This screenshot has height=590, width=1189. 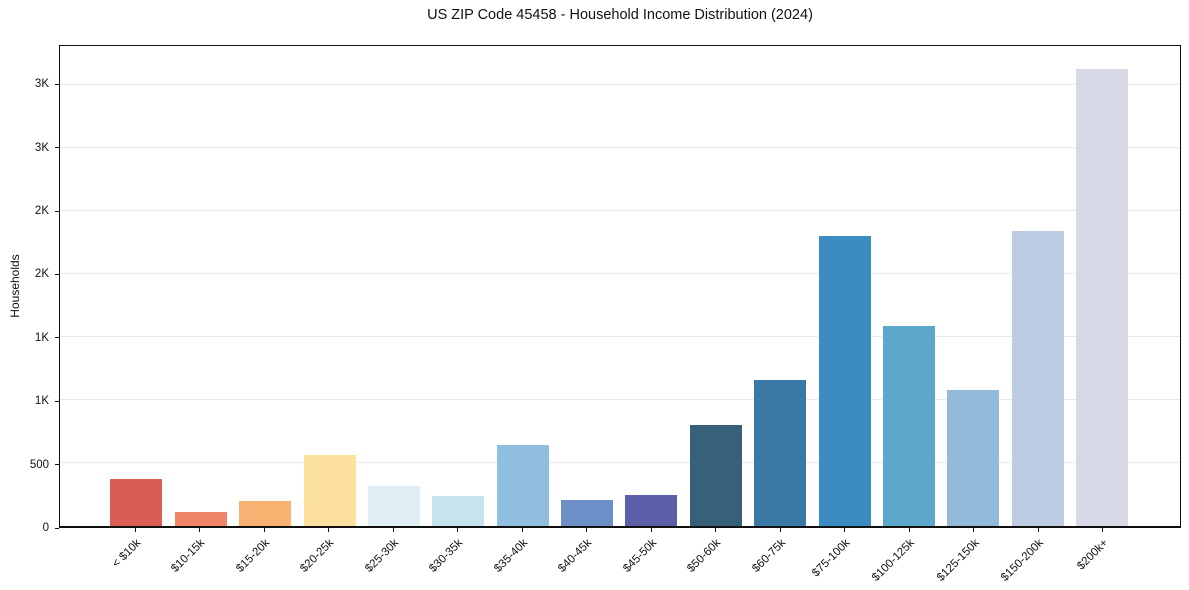 What do you see at coordinates (844, 381) in the screenshot?
I see `bar-$75-100k` at bounding box center [844, 381].